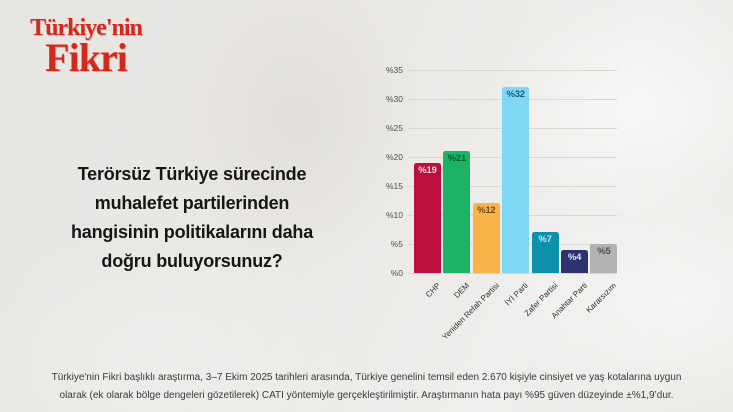  Describe the element at coordinates (86, 57) in the screenshot. I see `logo-line-2: Fikri` at that location.